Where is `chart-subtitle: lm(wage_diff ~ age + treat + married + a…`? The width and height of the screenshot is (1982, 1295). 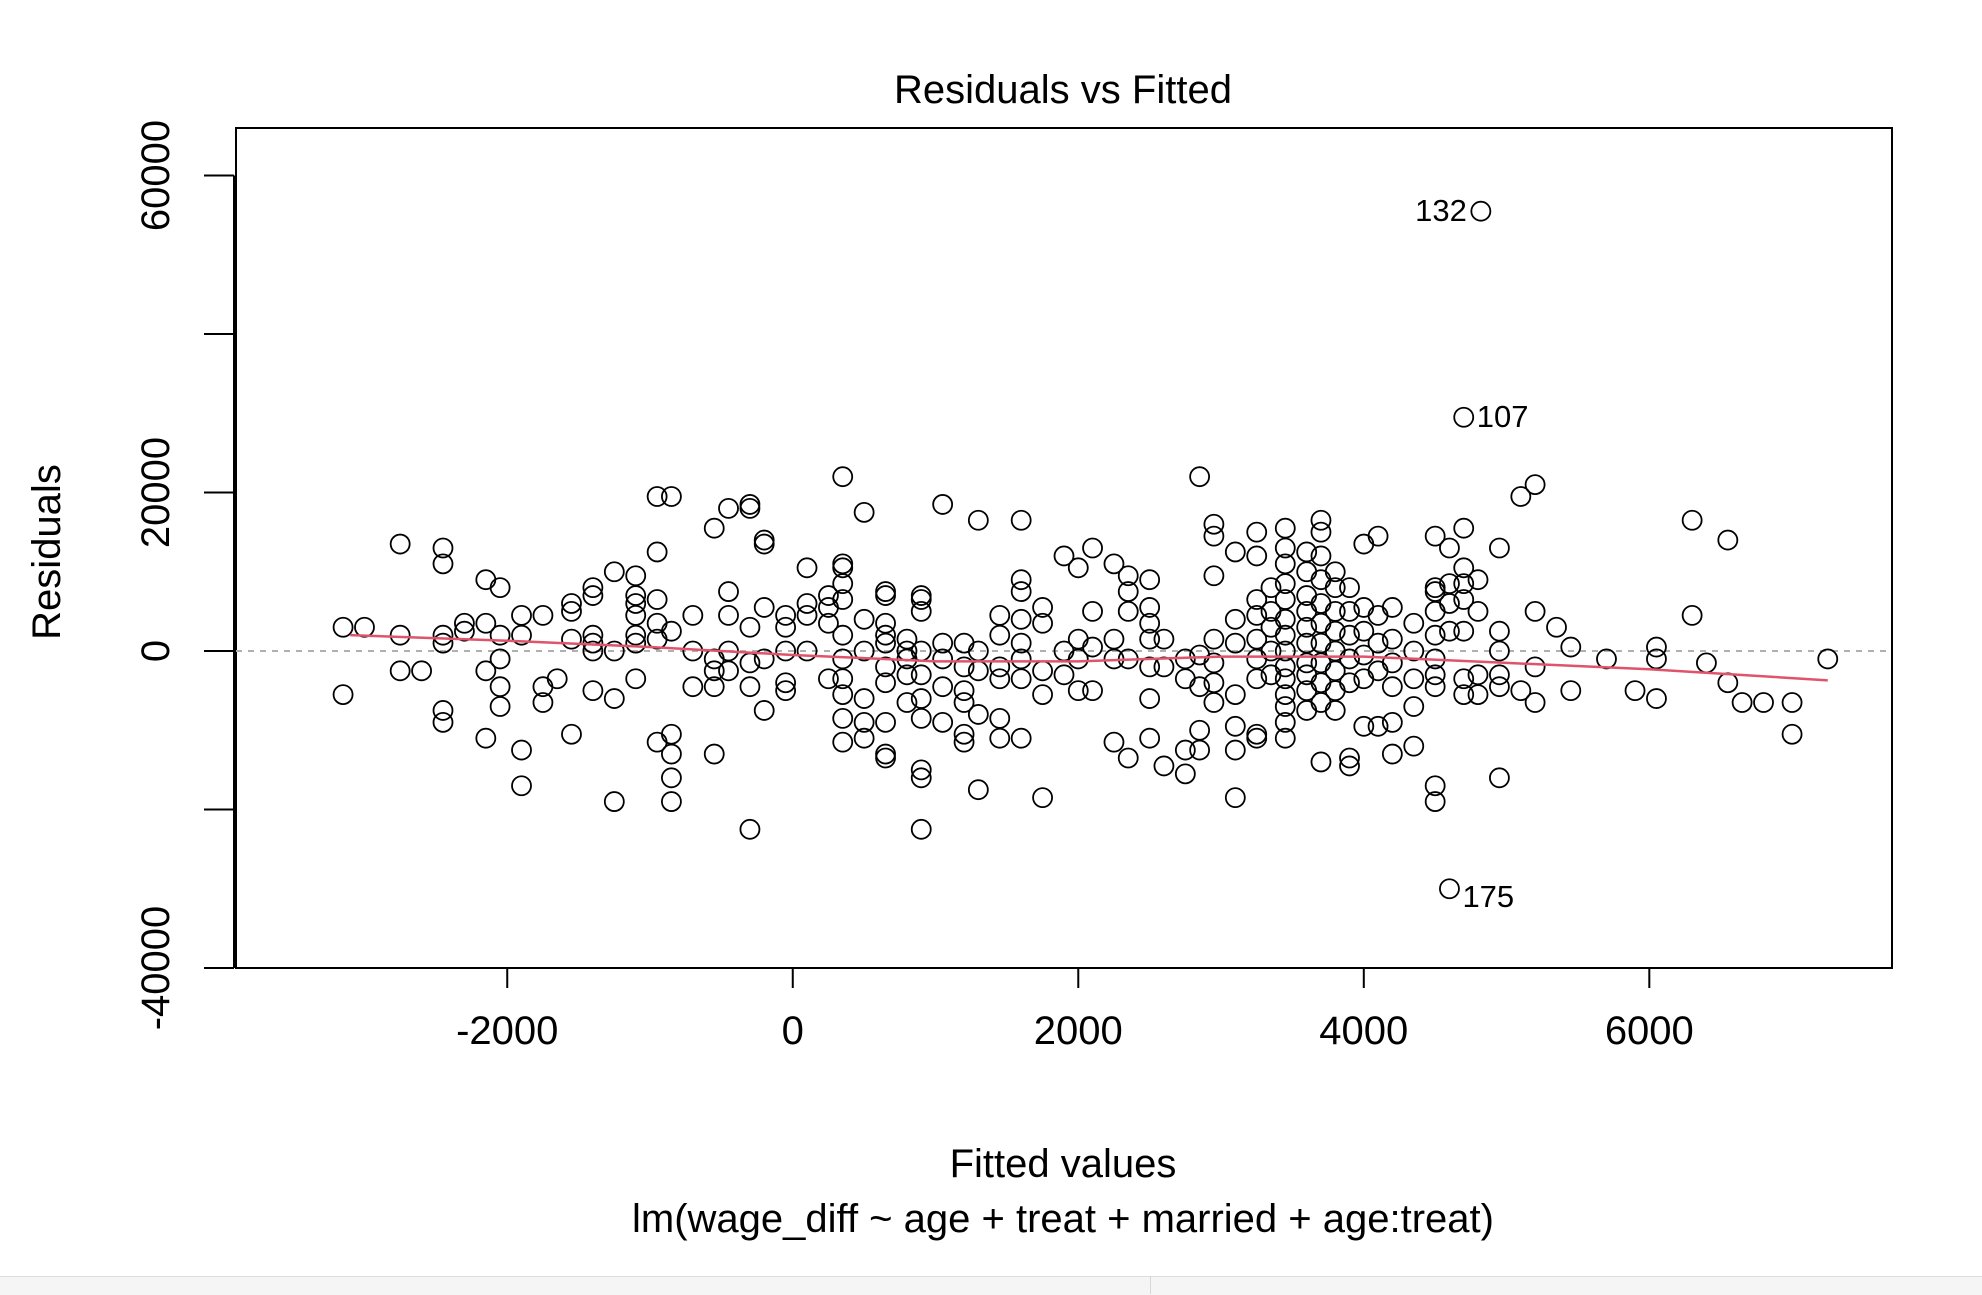
chart-subtitle: lm(wage_diff ~ age + treat + married + a… is located at coordinates (1063, 1219).